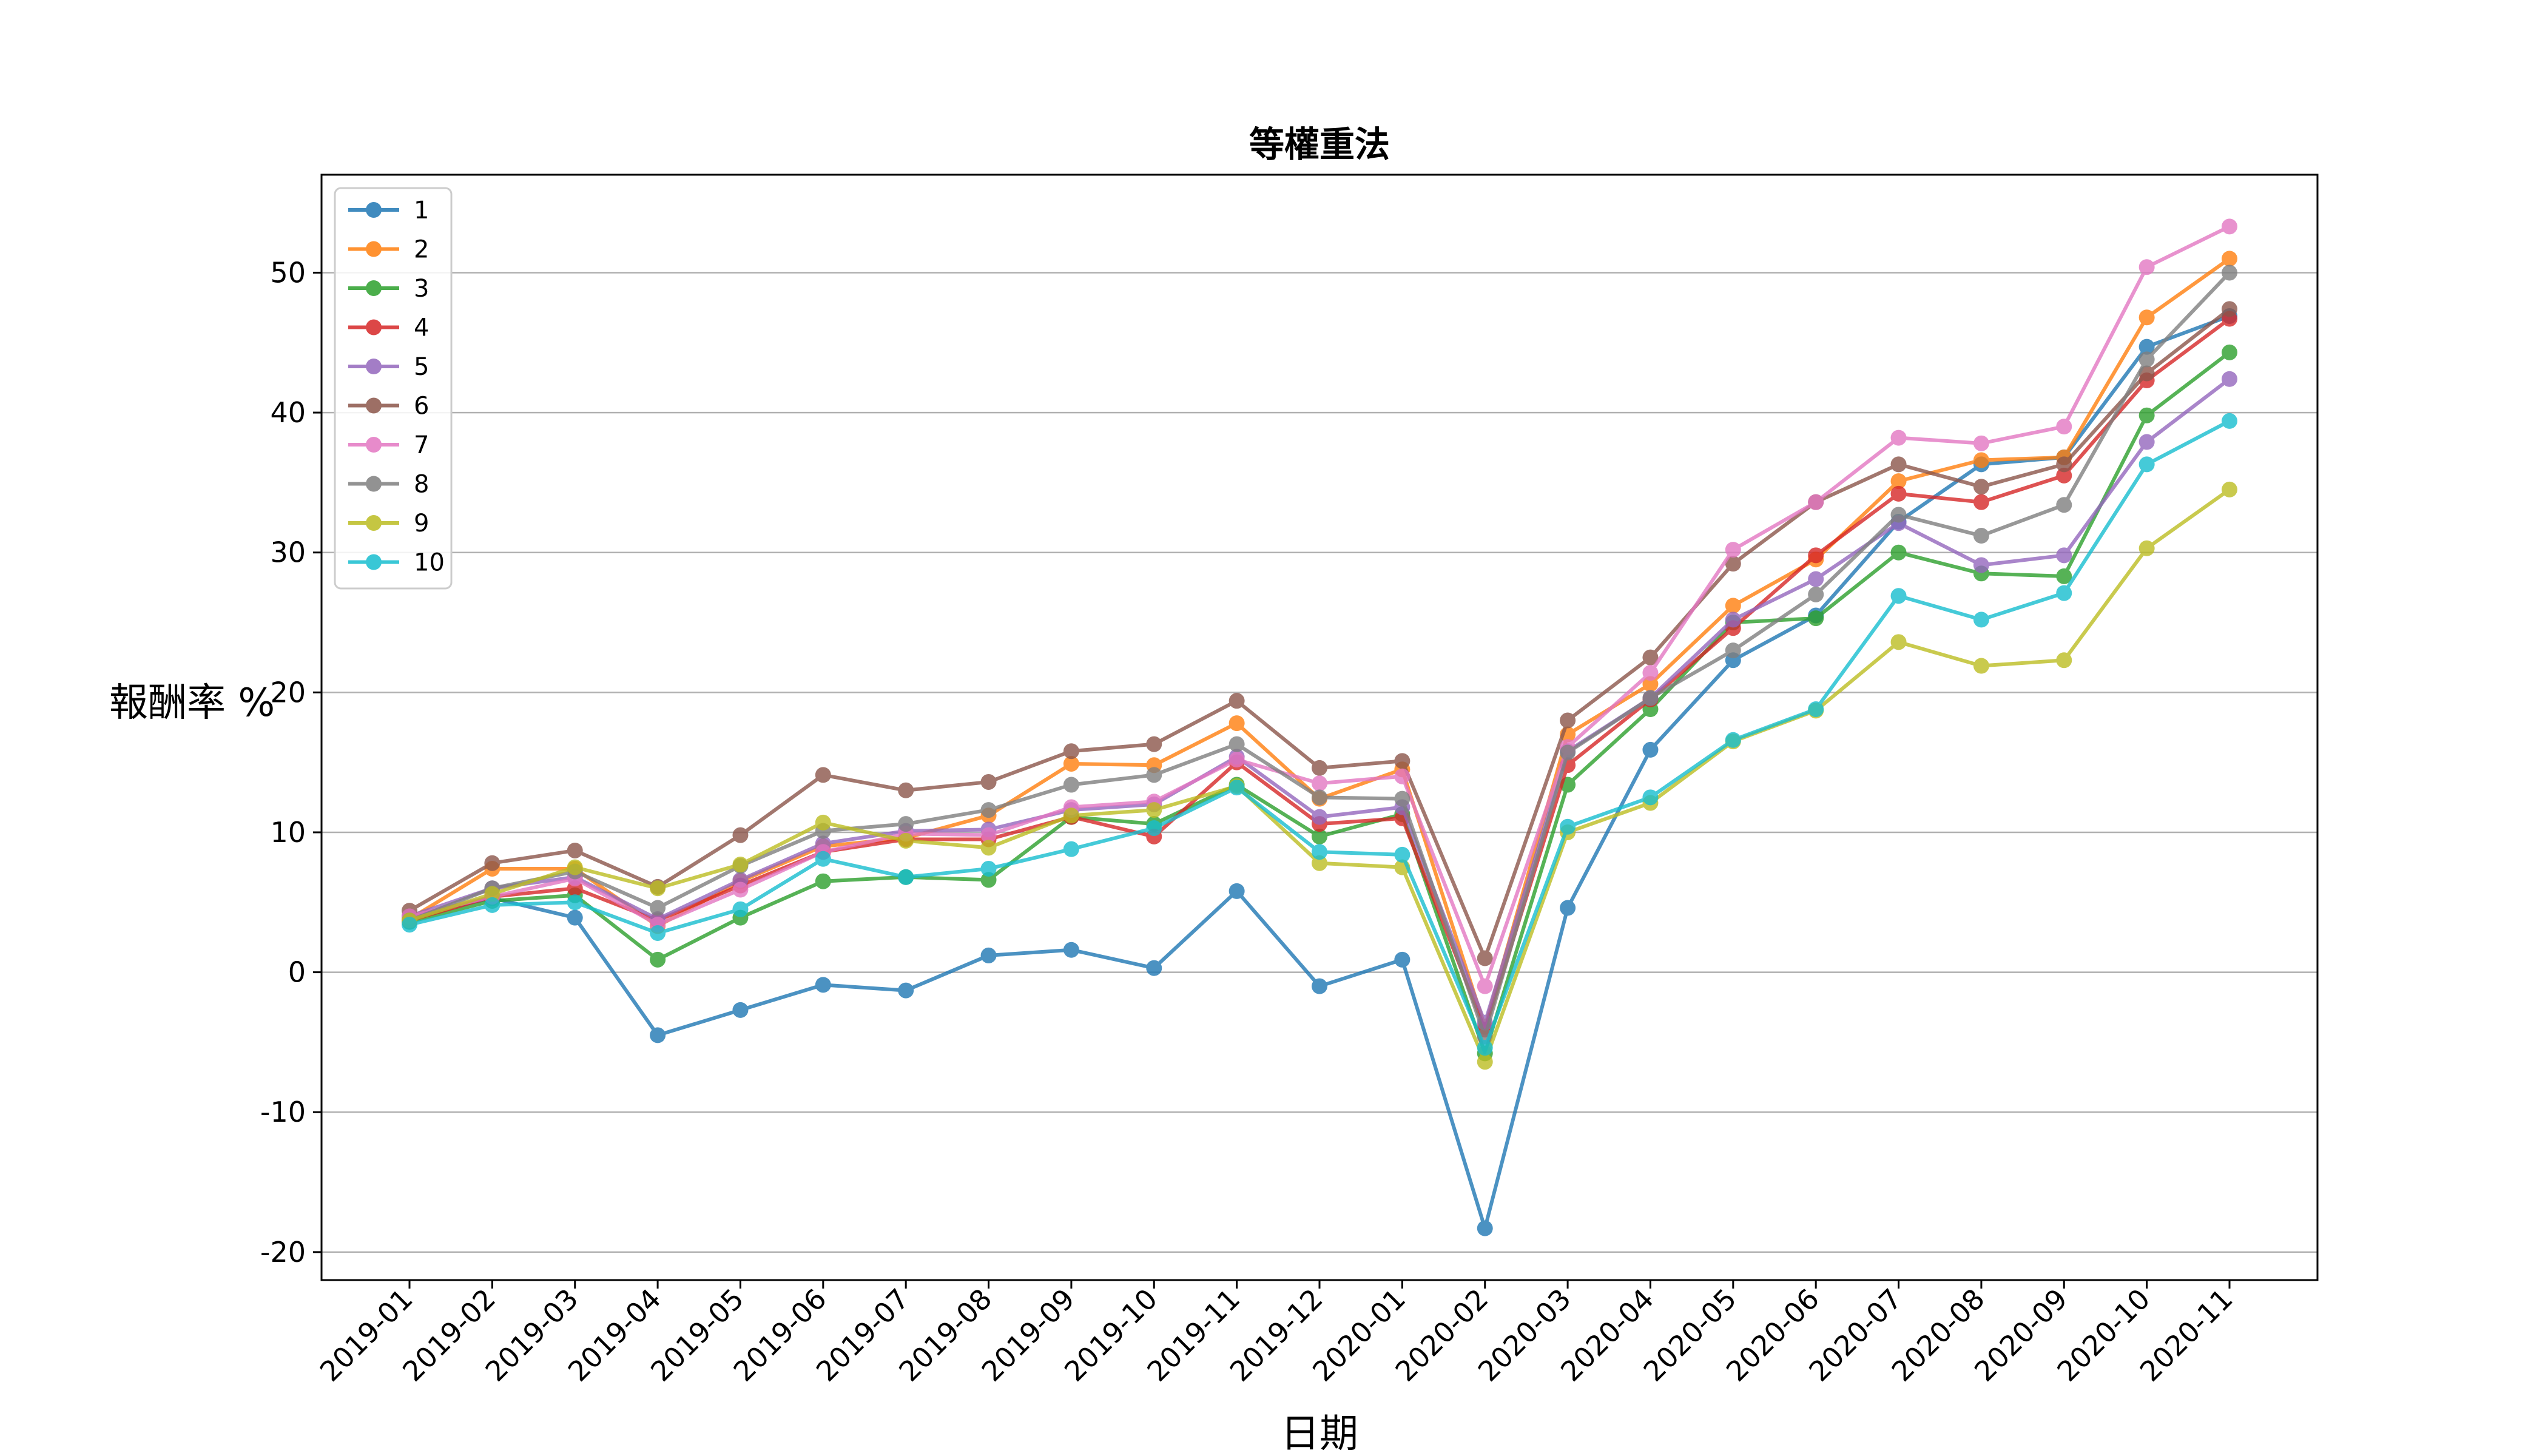  What do you see at coordinates (1319, 1434) in the screenshot?
I see `x-axis-label: 日期` at bounding box center [1319, 1434].